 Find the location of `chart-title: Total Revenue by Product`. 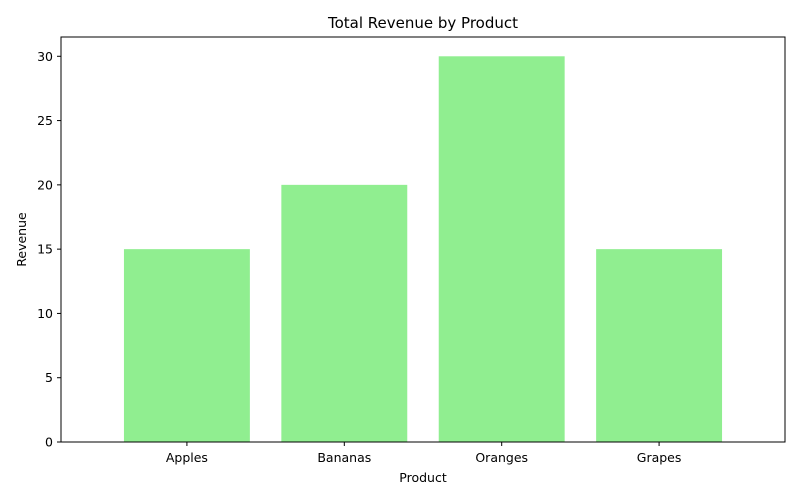

chart-title: Total Revenue by Product is located at coordinates (422, 23).